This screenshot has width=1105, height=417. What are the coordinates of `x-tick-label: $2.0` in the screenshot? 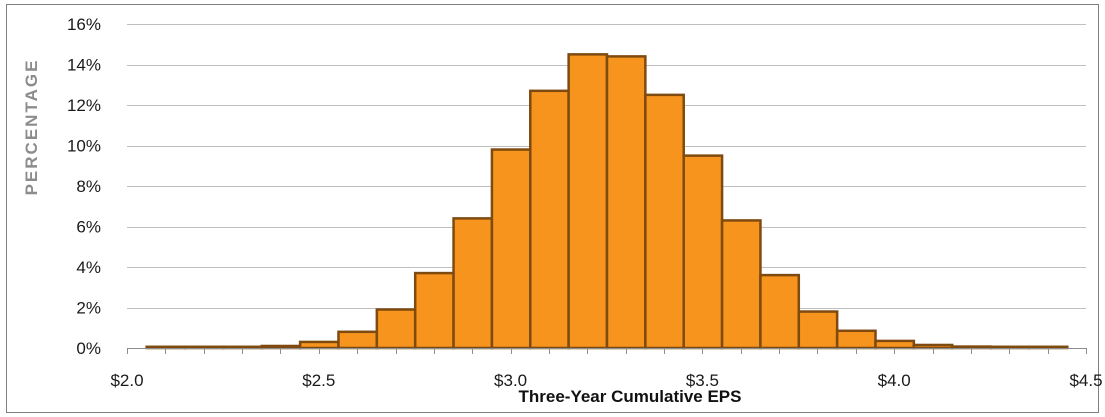 It's located at (126, 380).